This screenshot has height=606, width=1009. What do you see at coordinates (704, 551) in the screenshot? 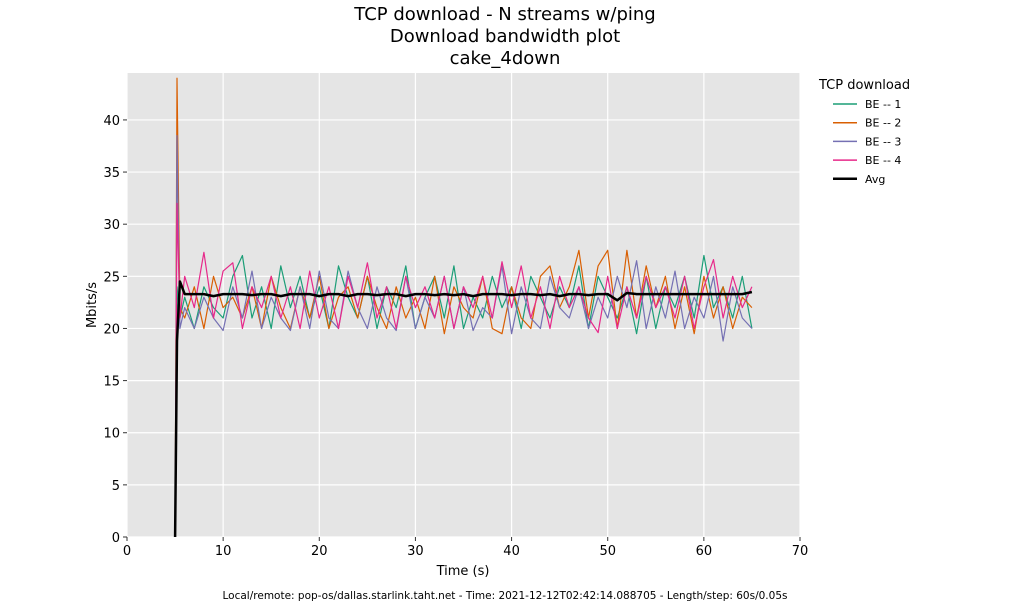
I see `x-tick-label: 60` at bounding box center [704, 551].